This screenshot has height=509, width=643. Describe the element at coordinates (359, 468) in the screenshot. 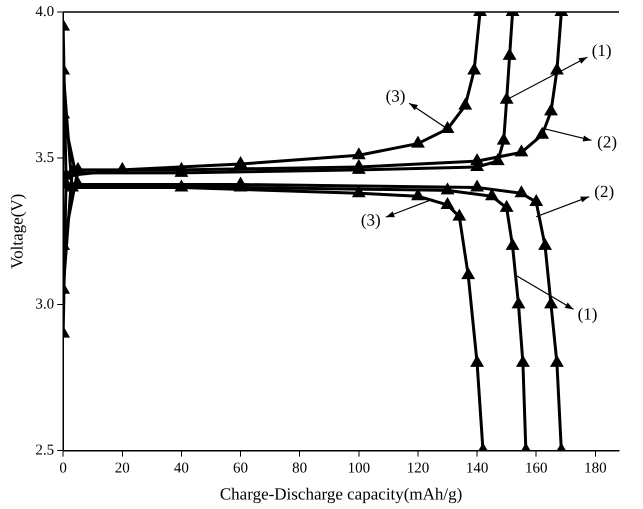

I see `x-tick-label: 100` at that location.